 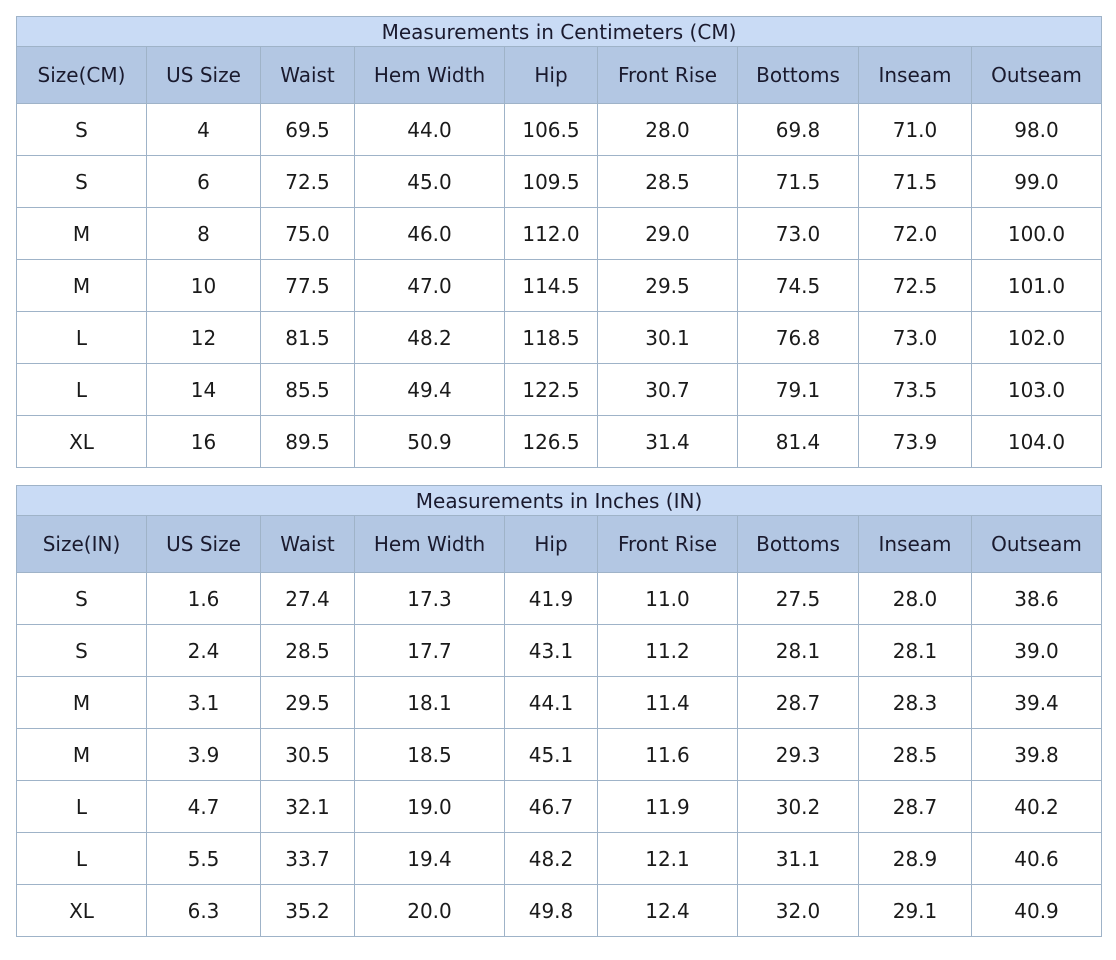 What do you see at coordinates (551, 129) in the screenshot?
I see `table-cell: 106.5` at bounding box center [551, 129].